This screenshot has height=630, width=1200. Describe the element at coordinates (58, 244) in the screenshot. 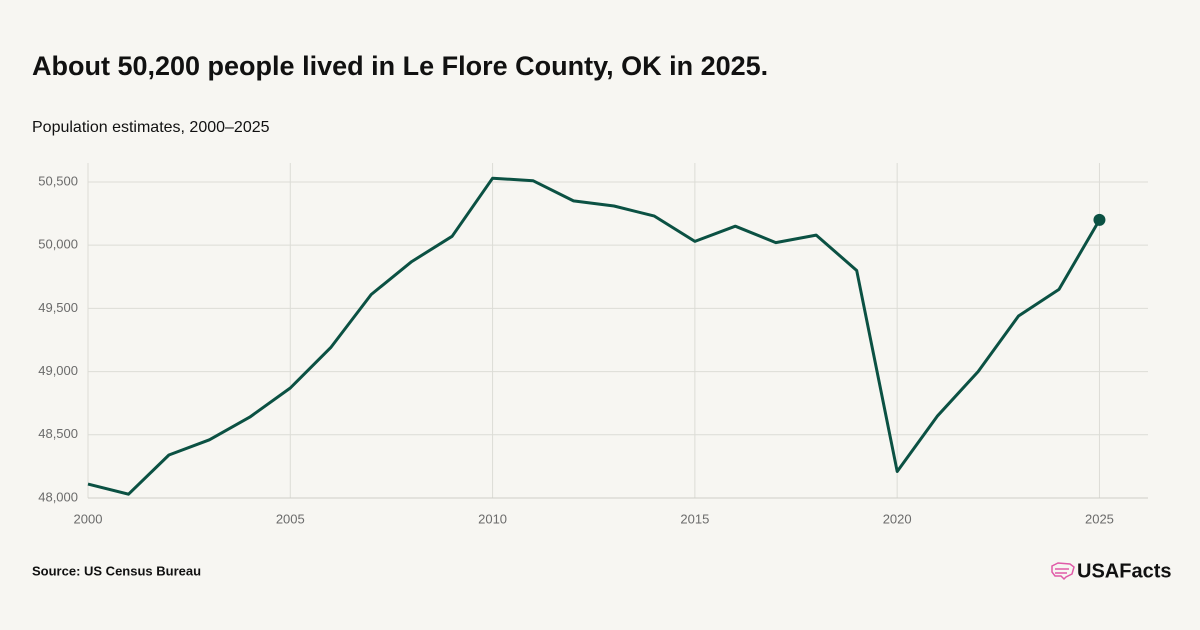

I see `y-tick-label: 50,000` at that location.